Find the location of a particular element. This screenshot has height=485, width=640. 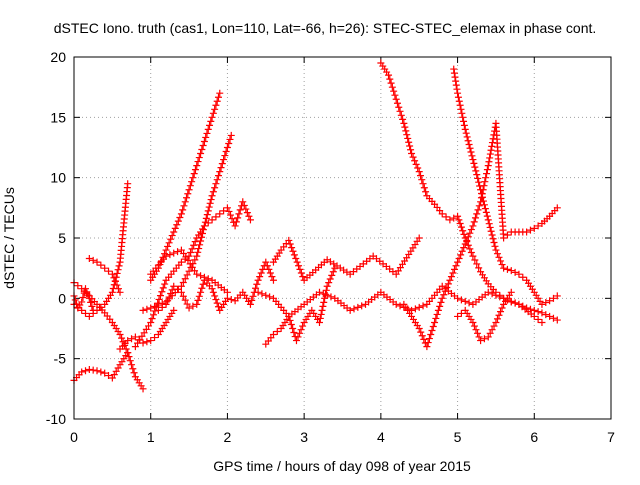

y-tick-label: 15 is located at coordinates (58, 117).